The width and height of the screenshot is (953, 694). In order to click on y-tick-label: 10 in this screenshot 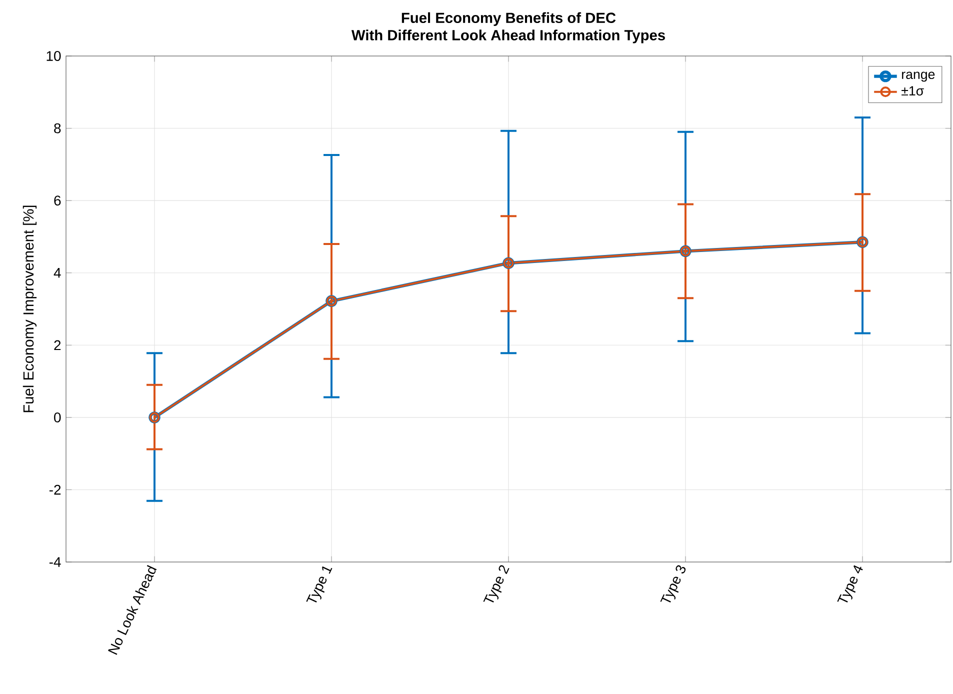, I will do `click(53, 56)`.